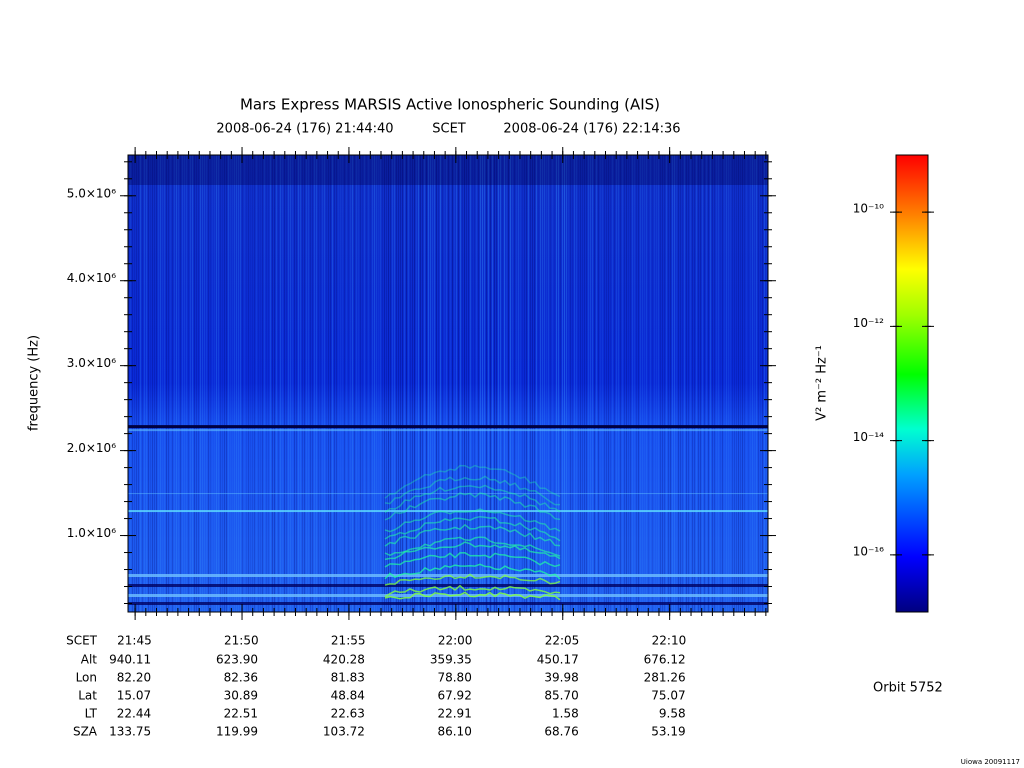 The height and width of the screenshot is (768, 1024). I want to click on colorbar-tick-label: 10⁻¹⁴, so click(868, 437).